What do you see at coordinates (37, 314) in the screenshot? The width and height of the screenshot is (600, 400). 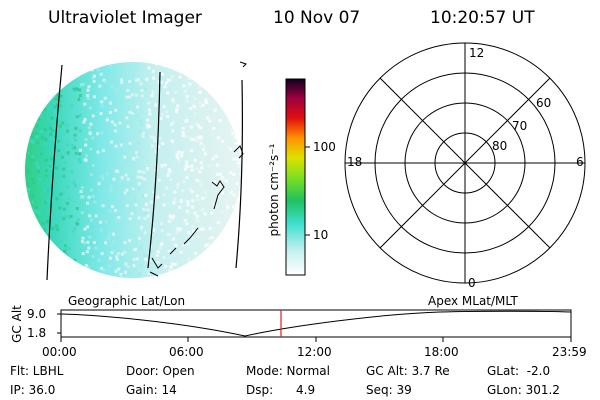 I see `timeline-y-tick-9: 9.0` at bounding box center [37, 314].